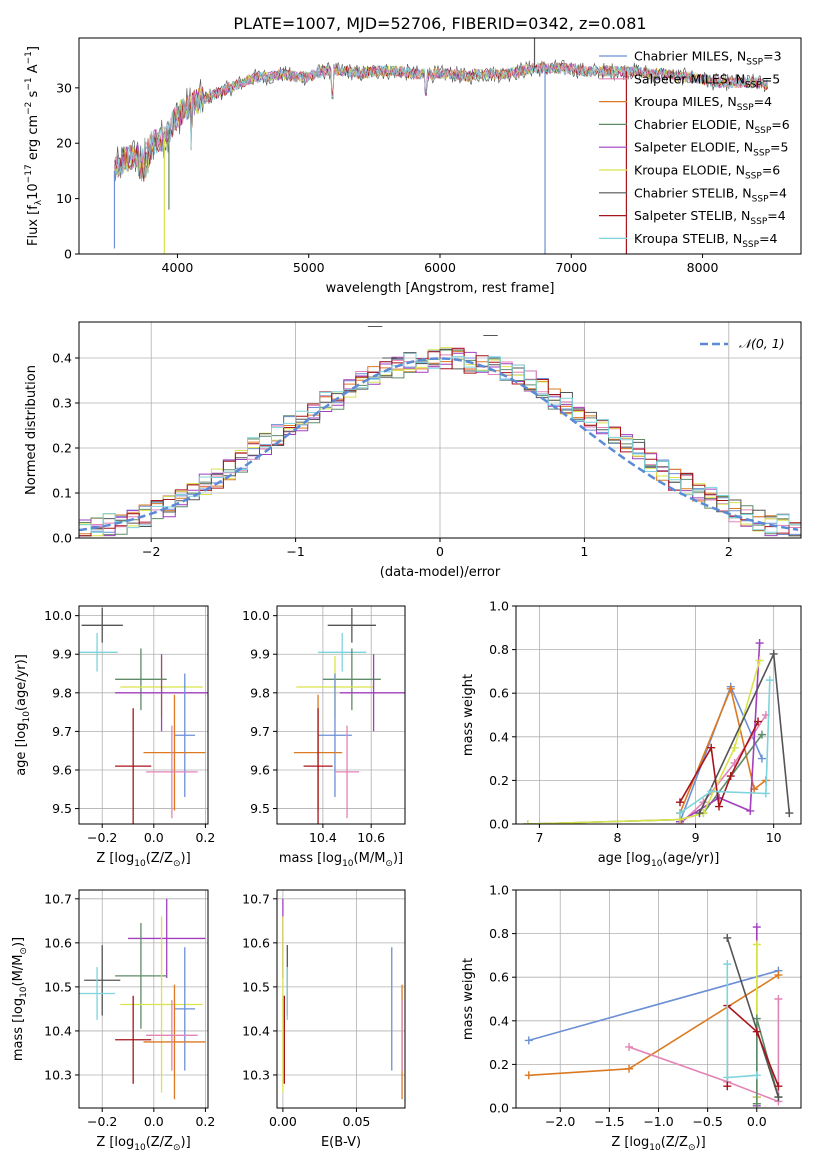 Image resolution: width=819 pixels, height=1170 pixels. Describe the element at coordinates (688, 238) in the screenshot. I see `label-part: Kroupa STELIB, N` at that location.